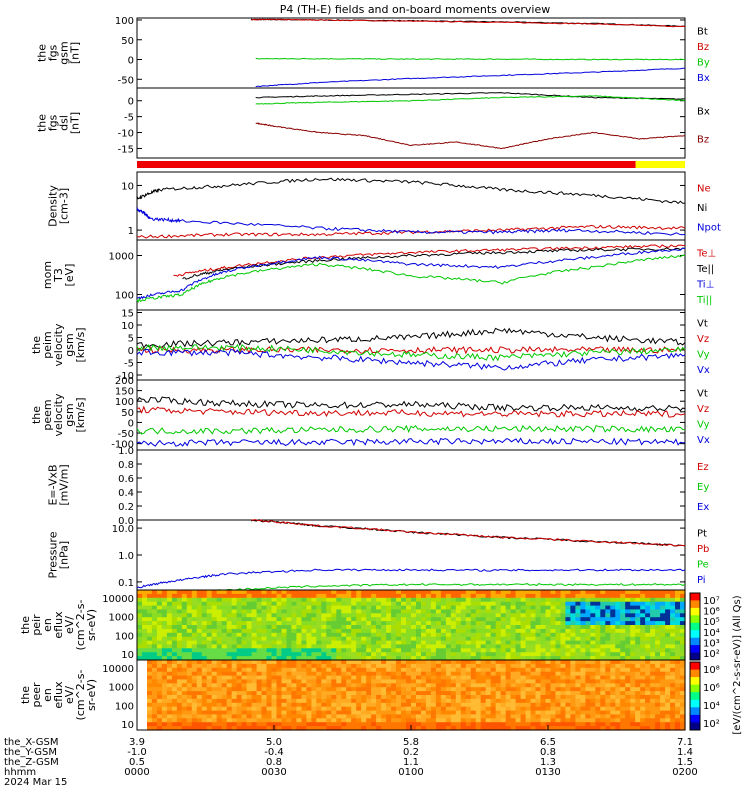  I want to click on colorbar-frame, so click(695, 626).